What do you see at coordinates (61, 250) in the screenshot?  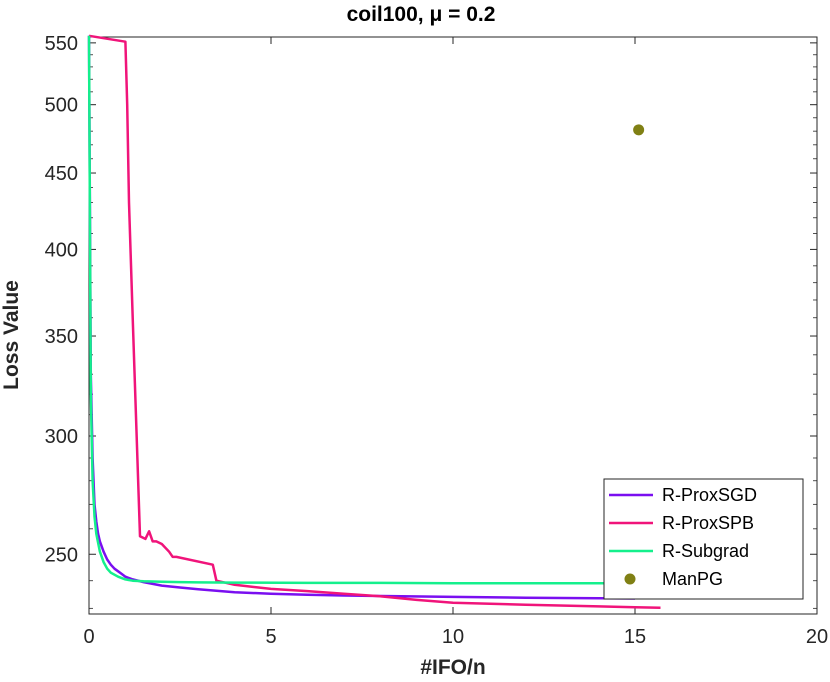 I see `y-tick-label: 400` at bounding box center [61, 250].